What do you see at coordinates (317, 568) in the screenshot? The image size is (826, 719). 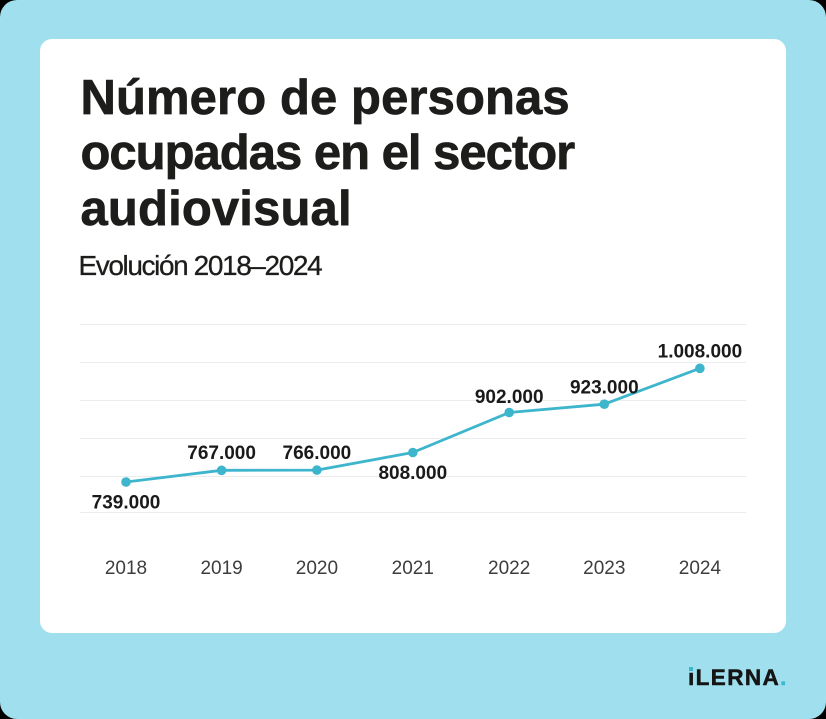 I see `svg-text: 2020` at bounding box center [317, 568].